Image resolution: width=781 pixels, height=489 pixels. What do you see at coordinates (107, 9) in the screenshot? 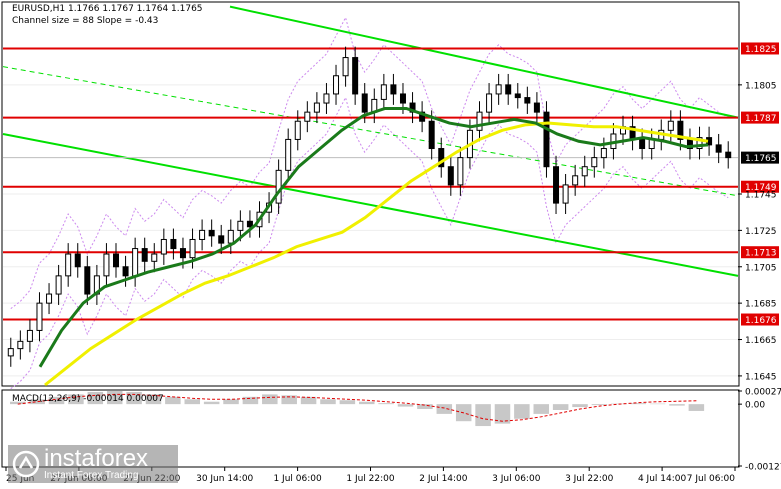
I see `symbol-info: EURUSD,H1 1.1766 1.1767 1.1764 1.1765` at bounding box center [107, 9].